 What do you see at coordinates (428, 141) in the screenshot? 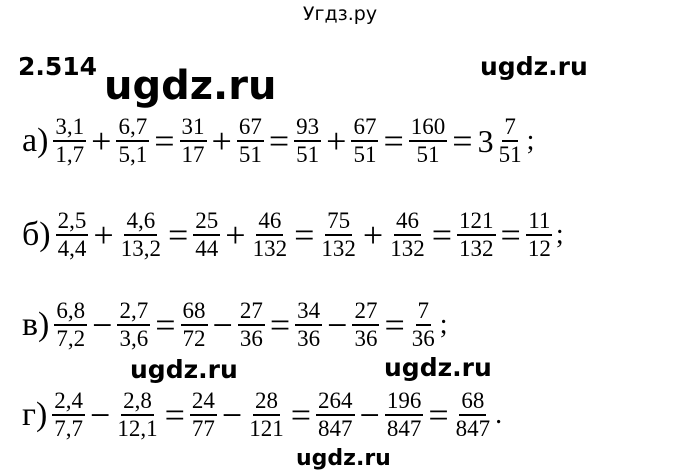
I see `fraction: 160 51` at bounding box center [428, 141].